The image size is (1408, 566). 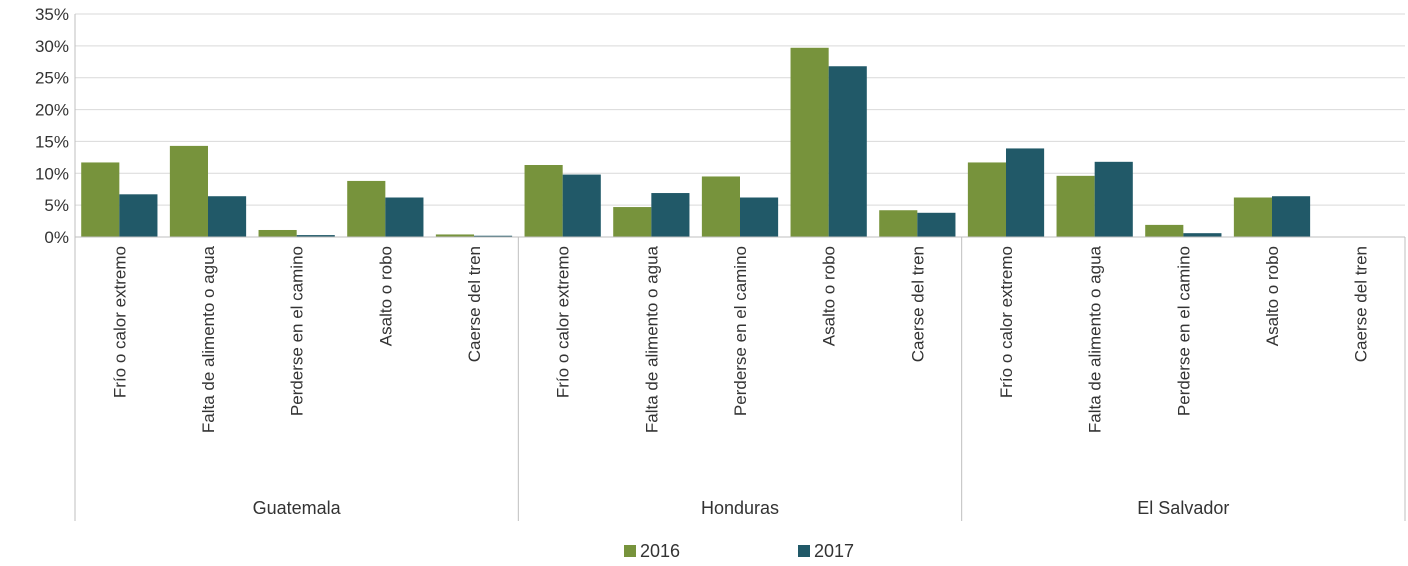 What do you see at coordinates (56, 205) in the screenshot?
I see `y-tick-label: 5%` at bounding box center [56, 205].